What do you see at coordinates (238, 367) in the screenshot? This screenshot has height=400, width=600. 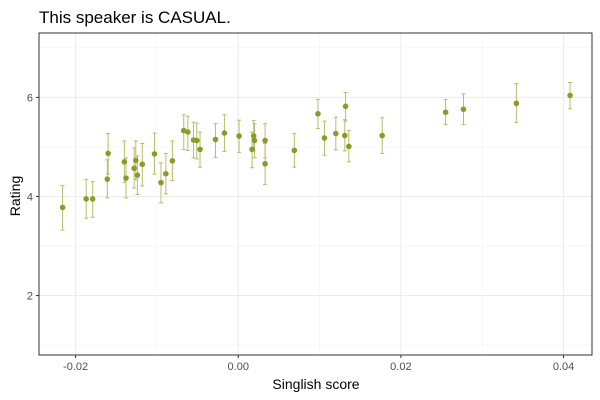 I see `x-tick-label: 0.00` at bounding box center [238, 367].